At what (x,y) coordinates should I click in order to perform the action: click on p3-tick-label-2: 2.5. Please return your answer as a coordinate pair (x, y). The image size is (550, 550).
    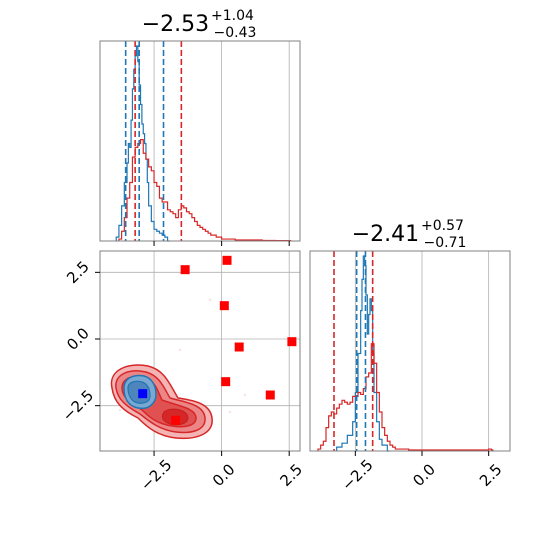
    Looking at the image, I should click on (491, 475).